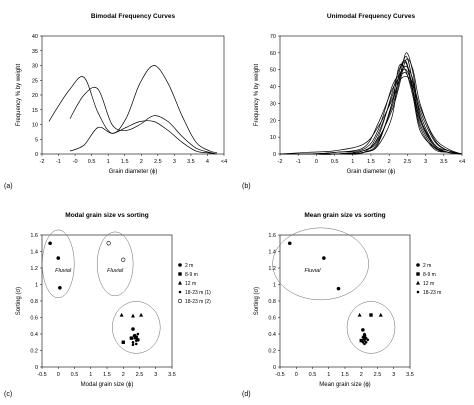  What do you see at coordinates (272, 269) in the screenshot?
I see `y-tick-label: 1.2` at bounding box center [272, 269].